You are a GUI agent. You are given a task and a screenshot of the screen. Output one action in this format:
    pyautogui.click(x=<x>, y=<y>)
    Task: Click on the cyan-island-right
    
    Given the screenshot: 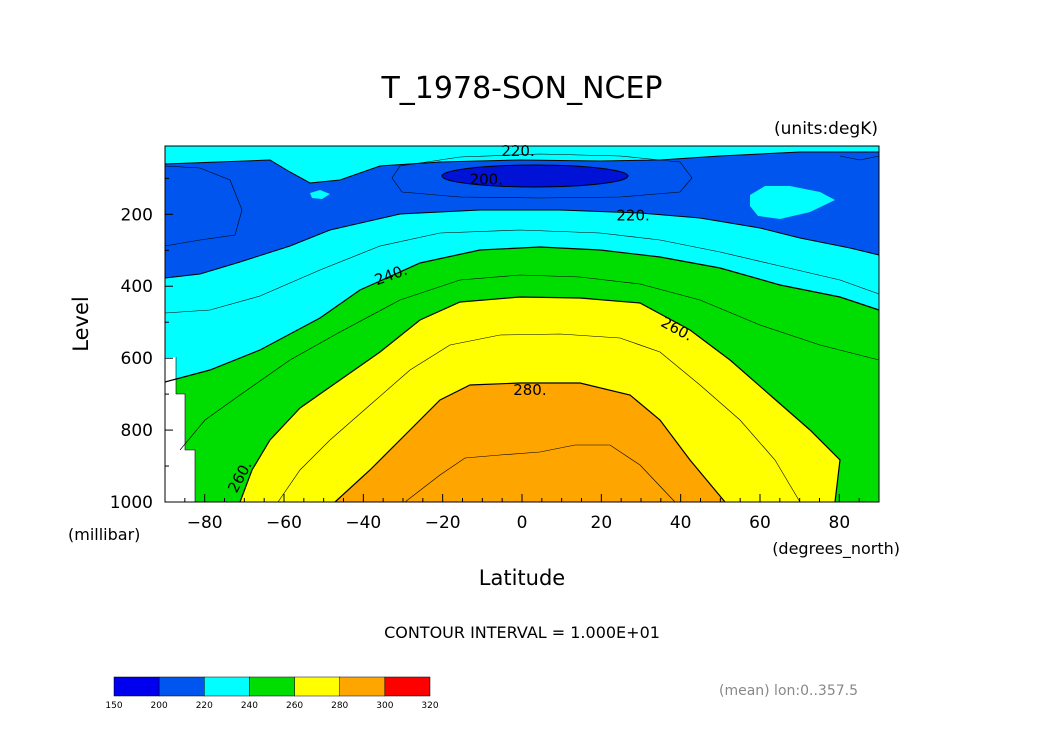 What is the action you would take?
    pyautogui.click(x=792, y=202)
    